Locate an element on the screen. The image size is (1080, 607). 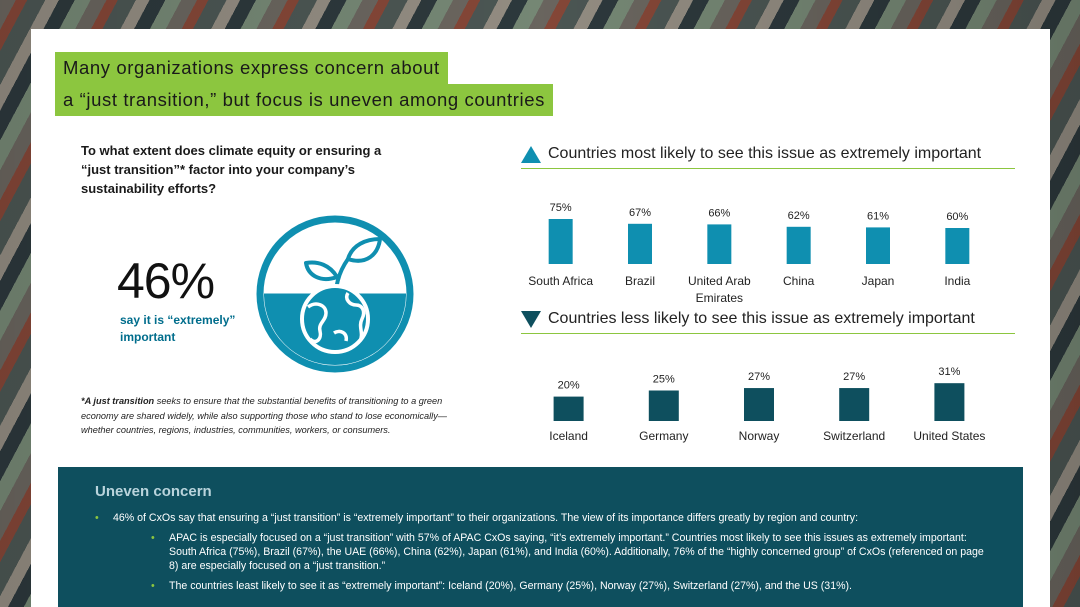
bar-germany is located at coordinates (663, 405).